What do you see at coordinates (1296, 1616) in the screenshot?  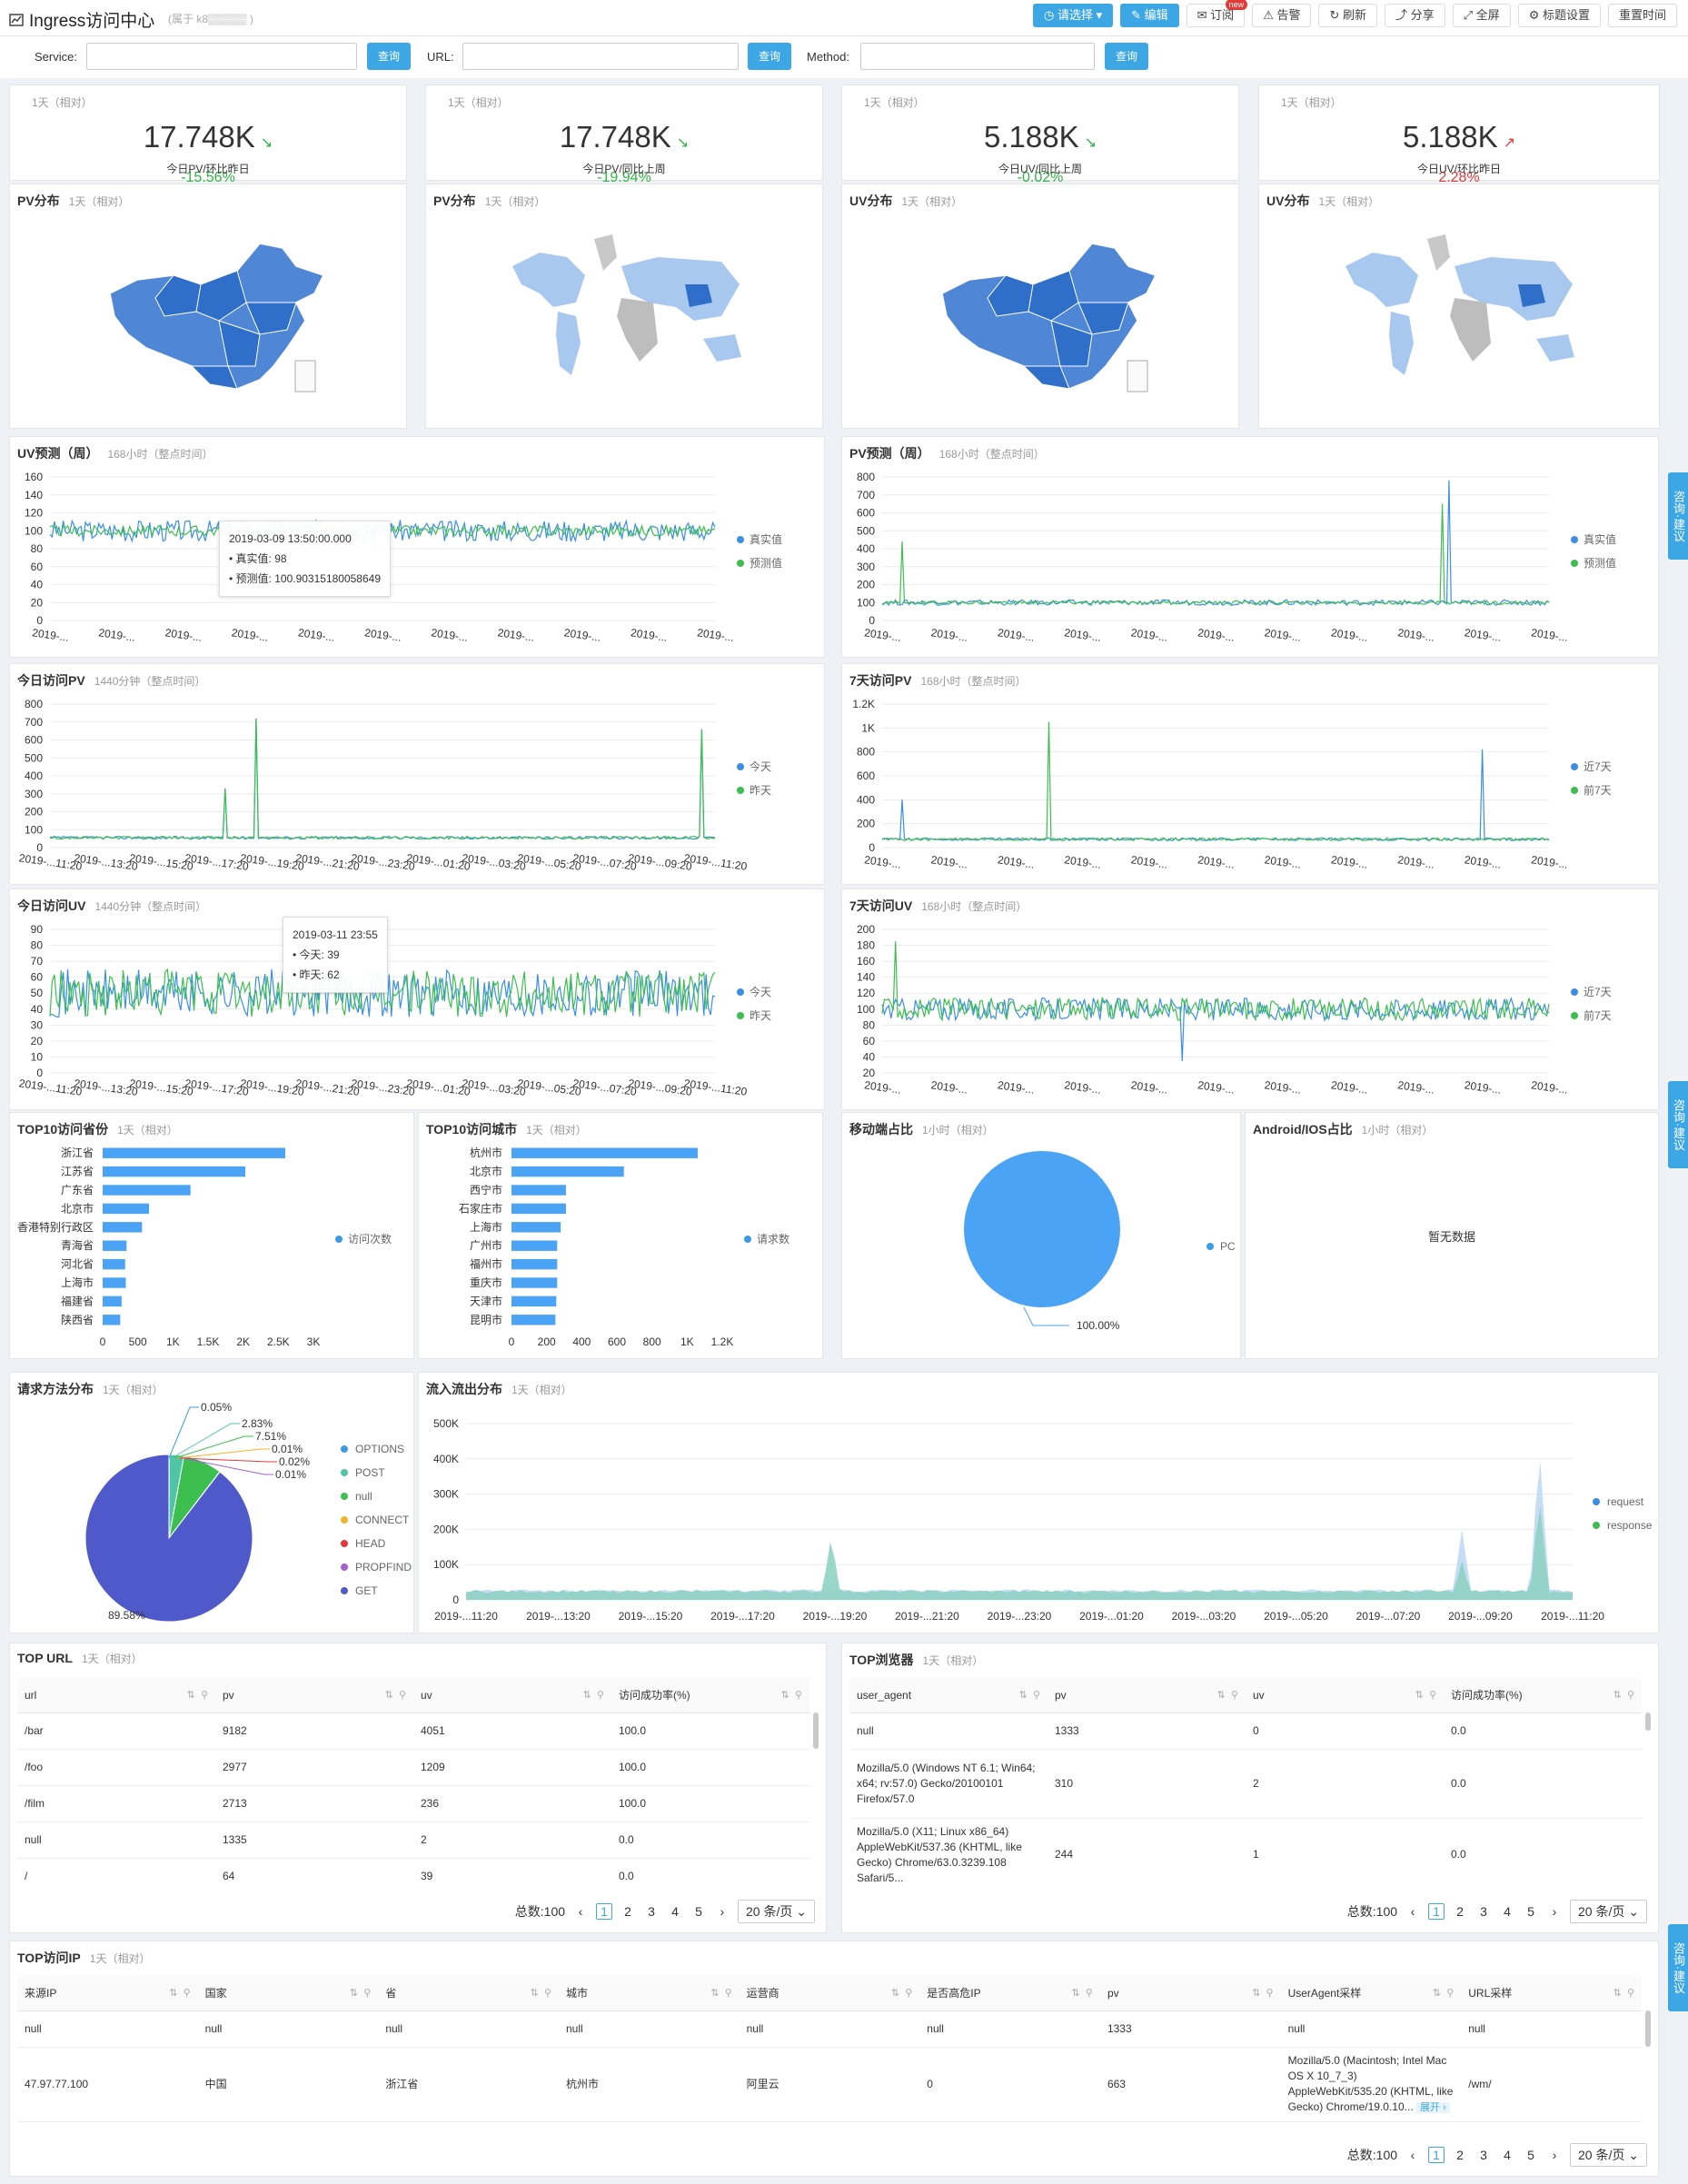 I see `x-tick-label: 2019-...05:20` at bounding box center [1296, 1616].